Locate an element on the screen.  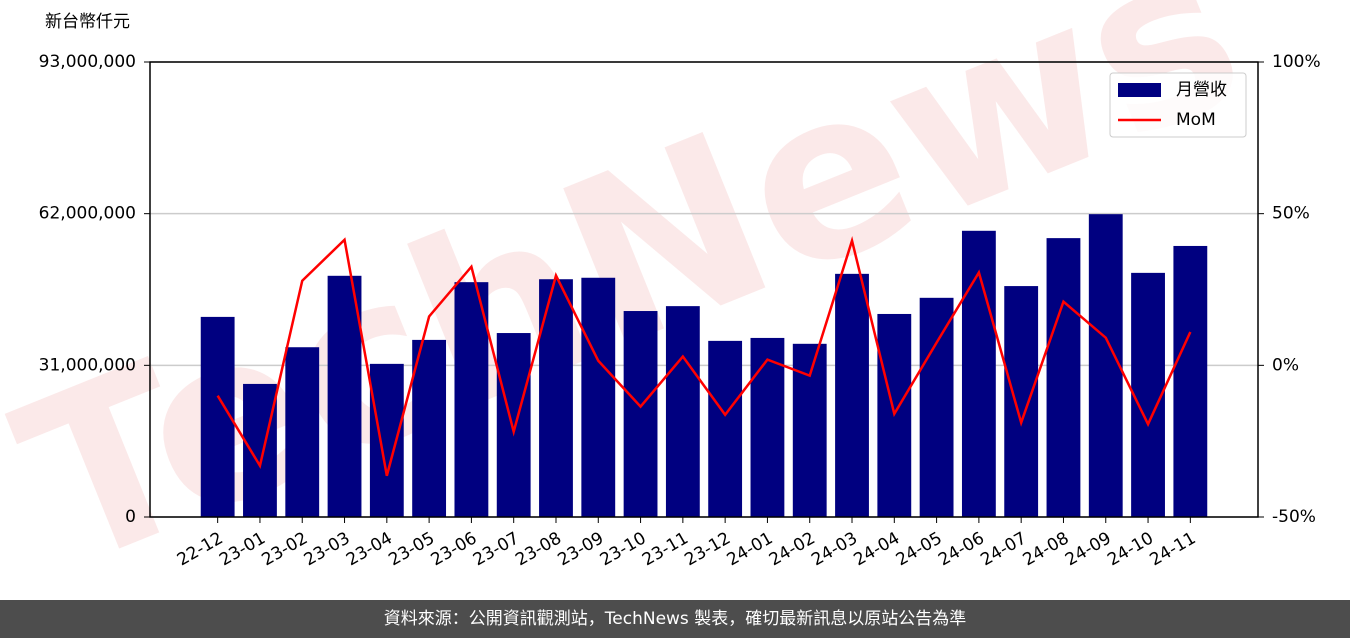
y2-tick-label: -50% is located at coordinates (1294, 517).